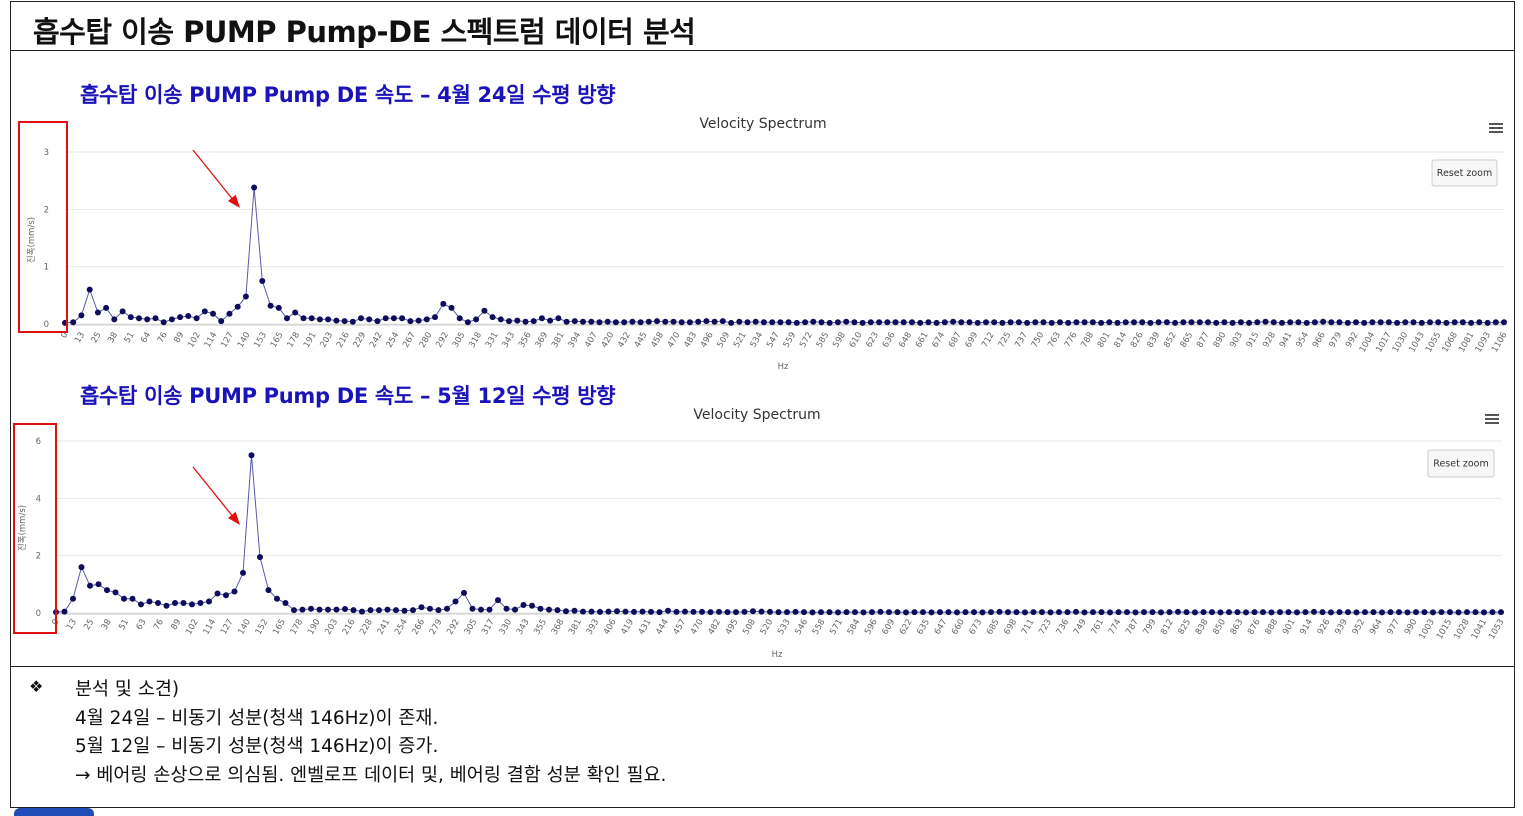 The height and width of the screenshot is (816, 1523). What do you see at coordinates (326, 340) in the screenshot?
I see `x-tick-label: 203` at bounding box center [326, 340].